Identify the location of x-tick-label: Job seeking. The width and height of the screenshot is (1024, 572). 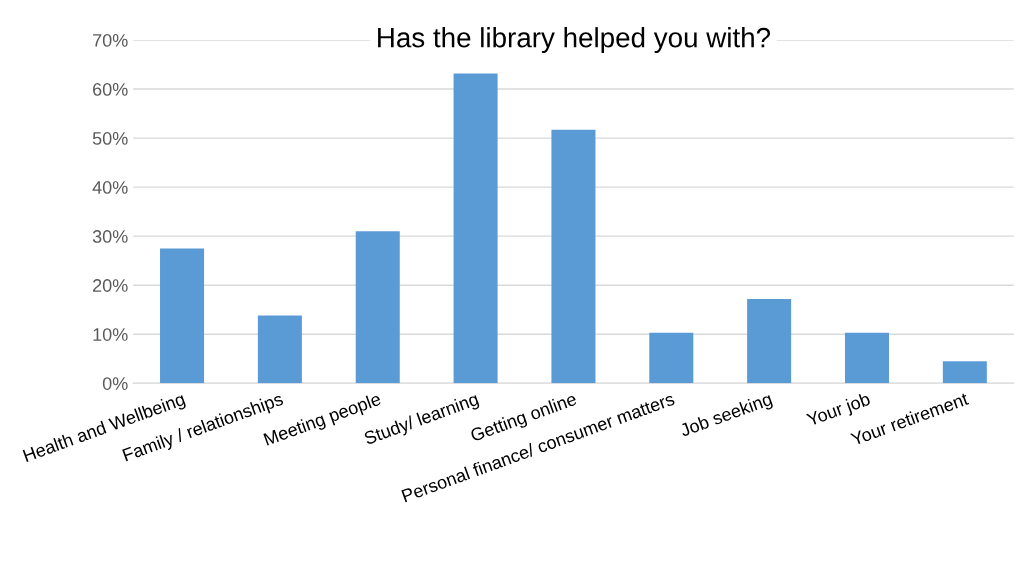
(726, 416).